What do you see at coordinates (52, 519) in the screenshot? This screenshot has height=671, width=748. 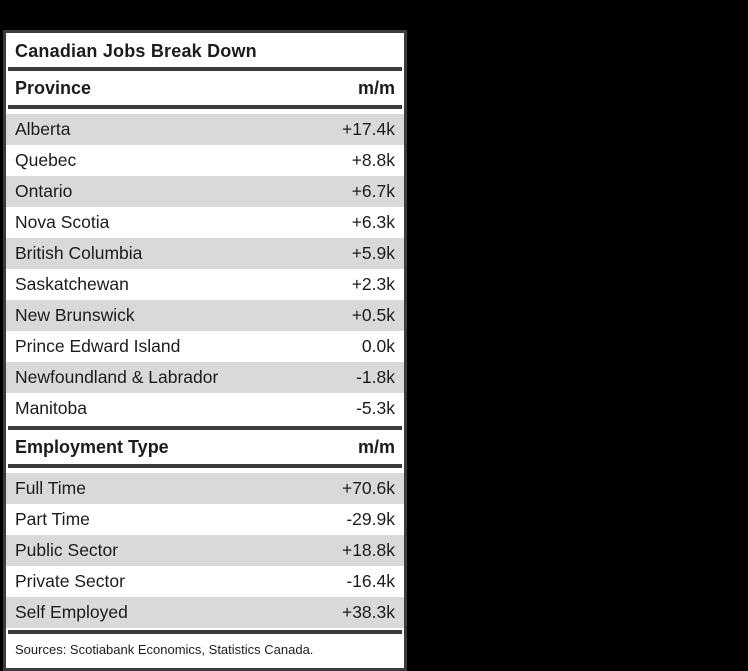 I see `row-label: Part Time` at bounding box center [52, 519].